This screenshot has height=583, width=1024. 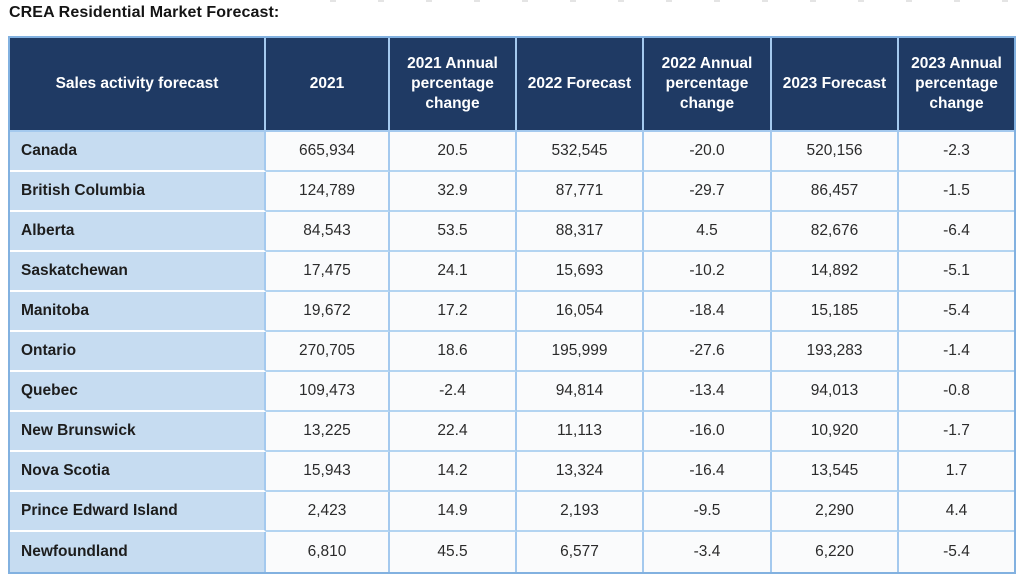 What do you see at coordinates (956, 472) in the screenshot?
I see `data-cell: 1.7` at bounding box center [956, 472].